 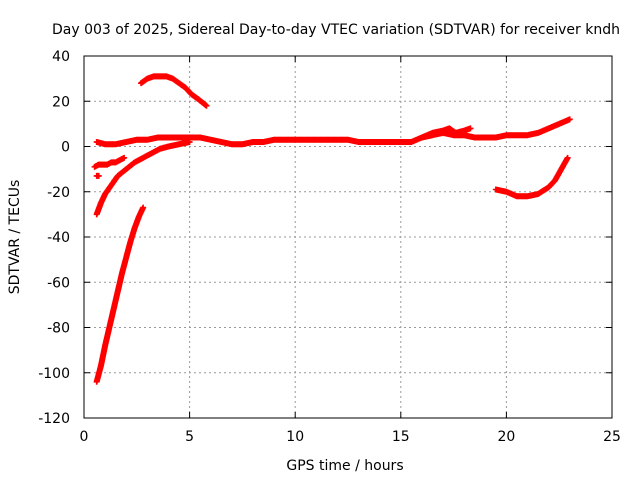 I want to click on x-tick-label: 10, so click(x=295, y=437).